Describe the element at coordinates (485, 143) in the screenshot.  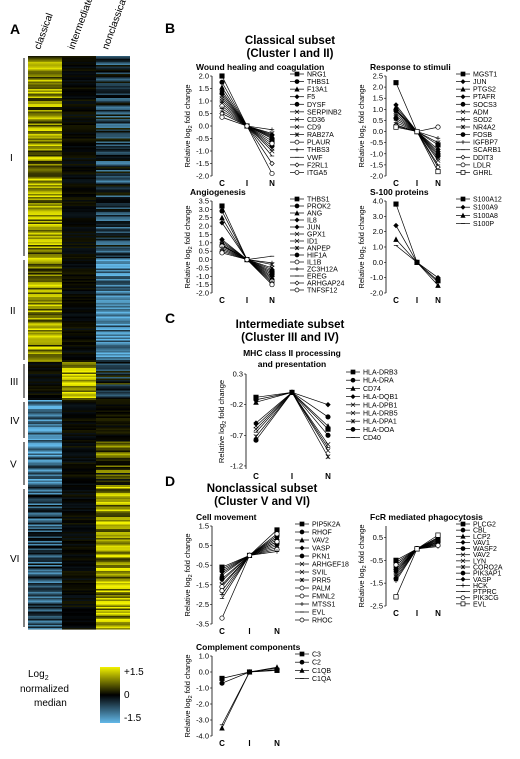
I see `legend-label: IGFBP7` at that location.